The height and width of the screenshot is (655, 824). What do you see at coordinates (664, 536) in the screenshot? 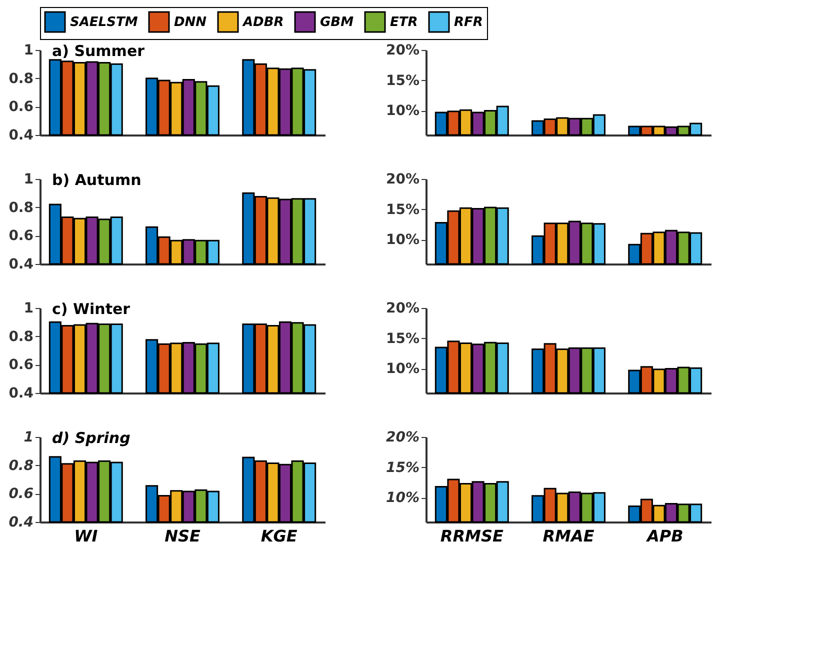
I see `x-tick-label: APB` at bounding box center [664, 536].